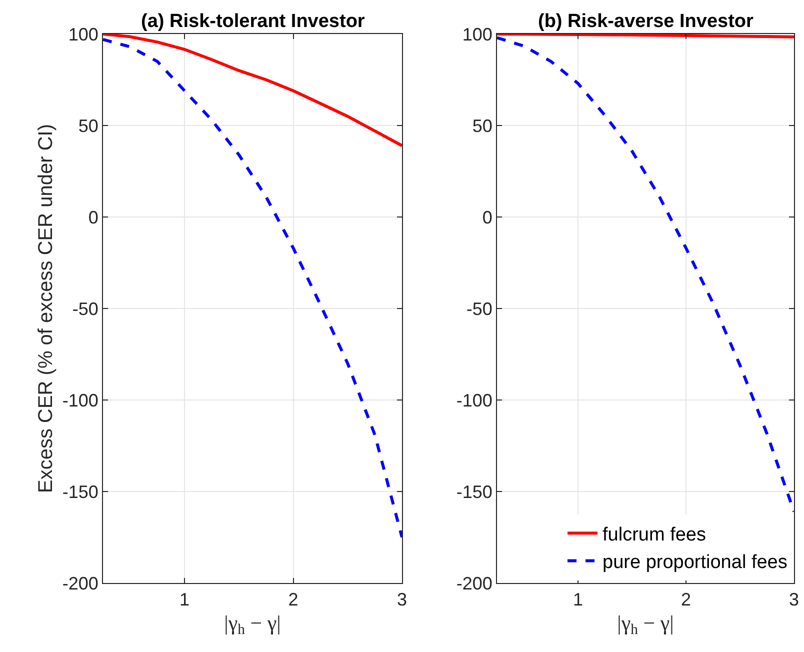 The image size is (804, 652). What do you see at coordinates (654, 535) in the screenshot?
I see `legend-label: fulcrum fees` at bounding box center [654, 535].